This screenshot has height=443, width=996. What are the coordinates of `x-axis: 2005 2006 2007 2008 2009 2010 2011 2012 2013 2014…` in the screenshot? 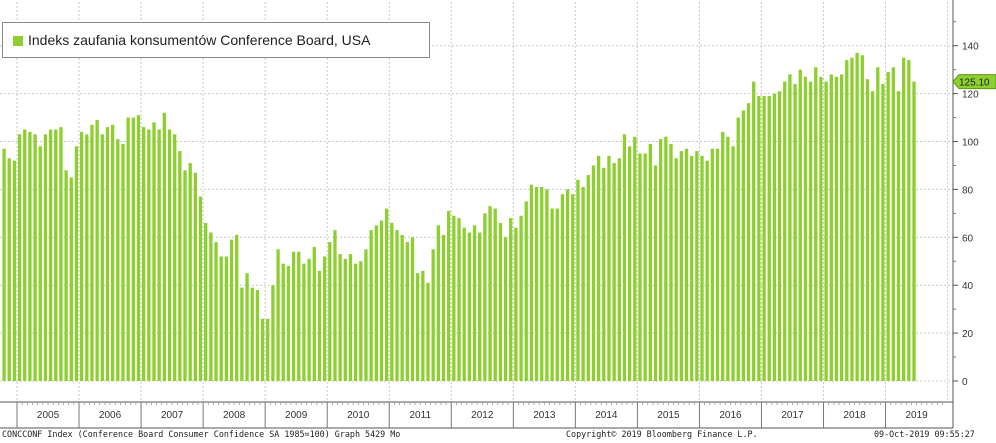 It's located at (479, 415).